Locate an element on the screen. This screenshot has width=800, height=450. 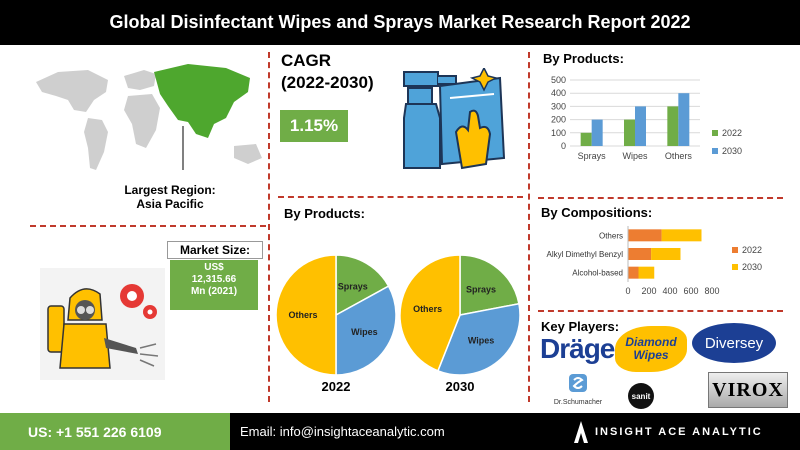
bar-legend-label-2030: 2030 is located at coordinates (732, 151).